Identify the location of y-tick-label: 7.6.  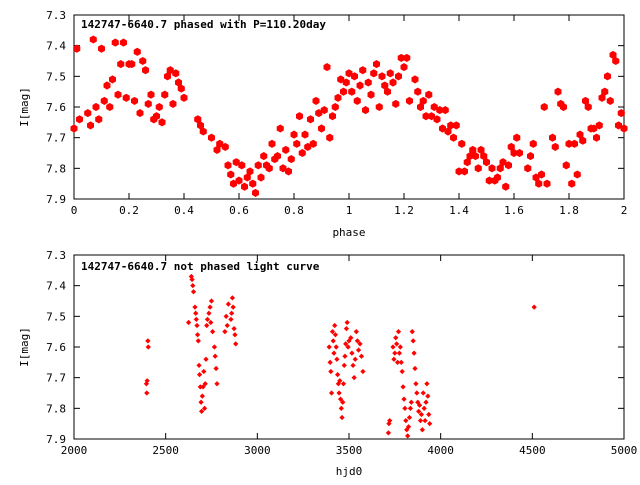
(56, 347).